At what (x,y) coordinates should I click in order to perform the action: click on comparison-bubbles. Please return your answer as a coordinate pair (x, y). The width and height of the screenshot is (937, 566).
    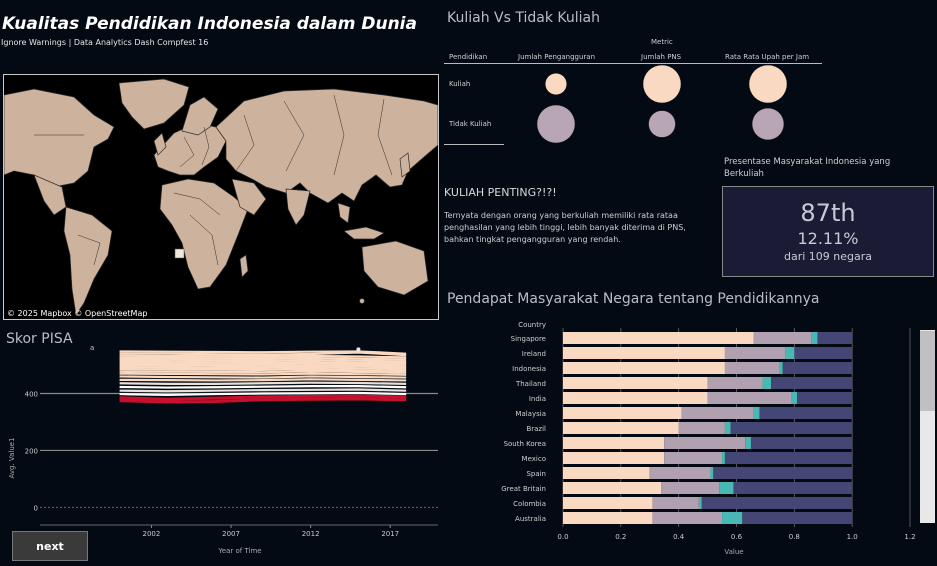
    Looking at the image, I should click on (634, 104).